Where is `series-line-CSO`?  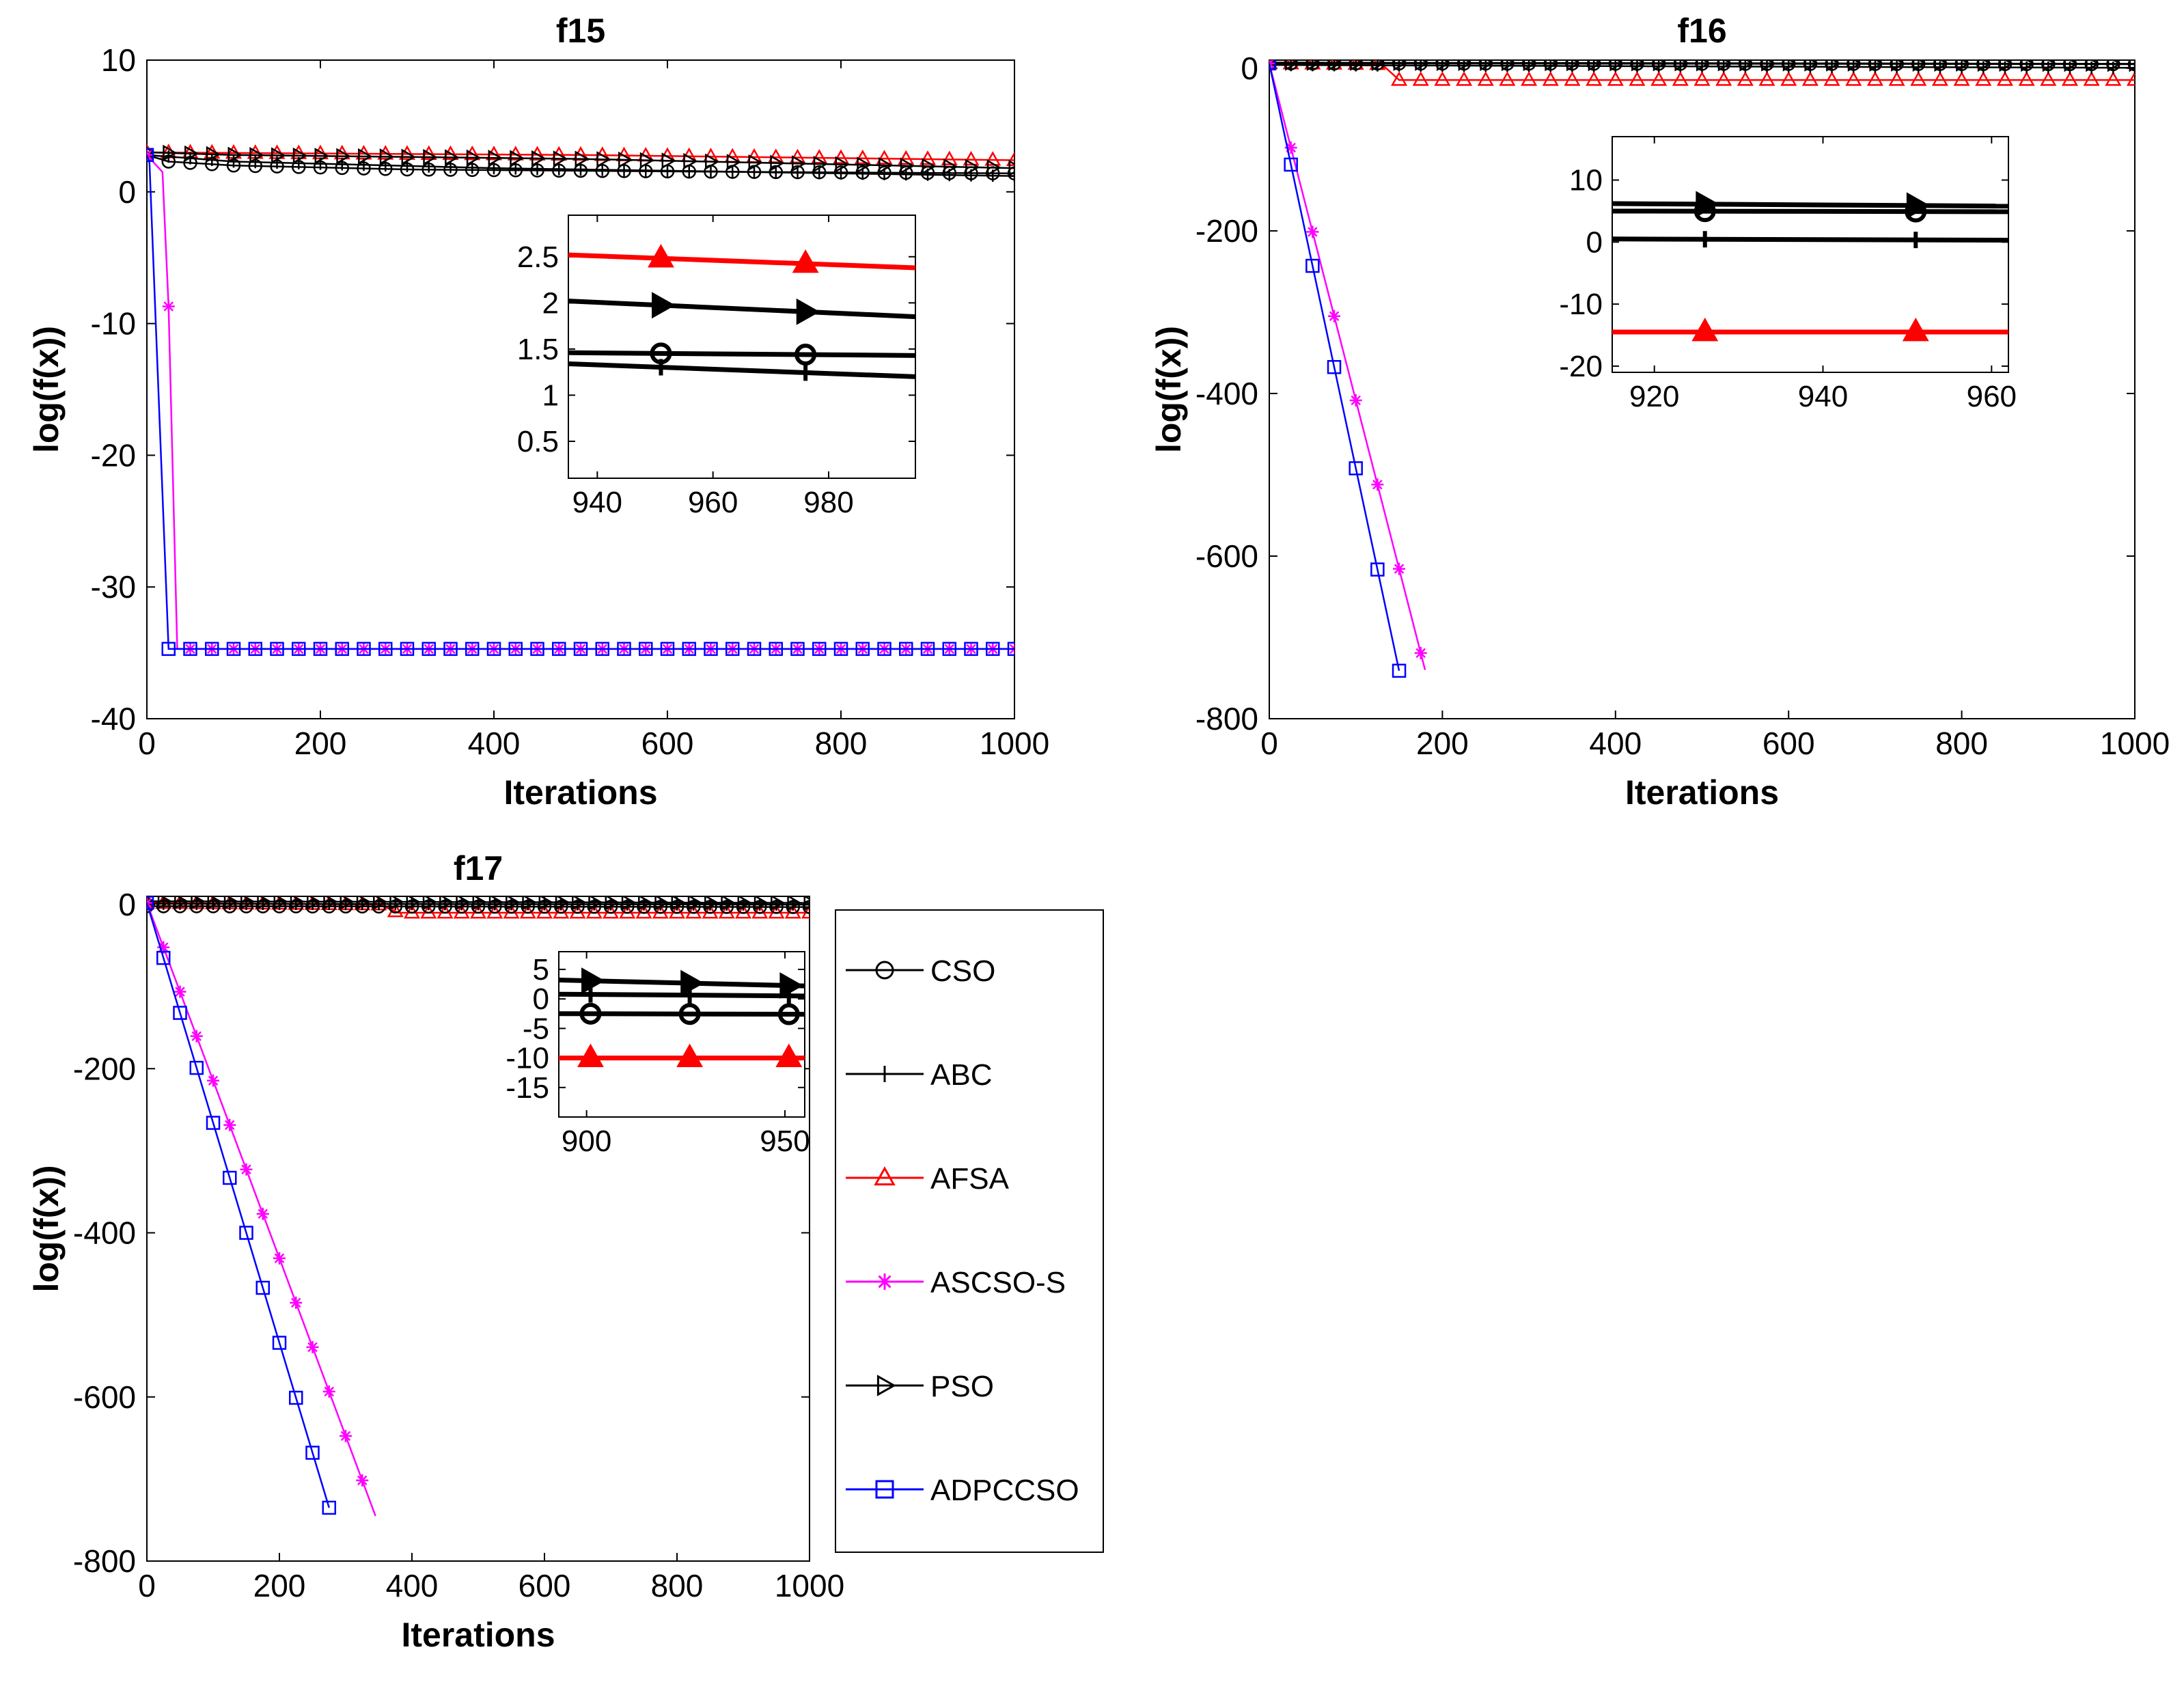 series-line-CSO is located at coordinates (478, 907).